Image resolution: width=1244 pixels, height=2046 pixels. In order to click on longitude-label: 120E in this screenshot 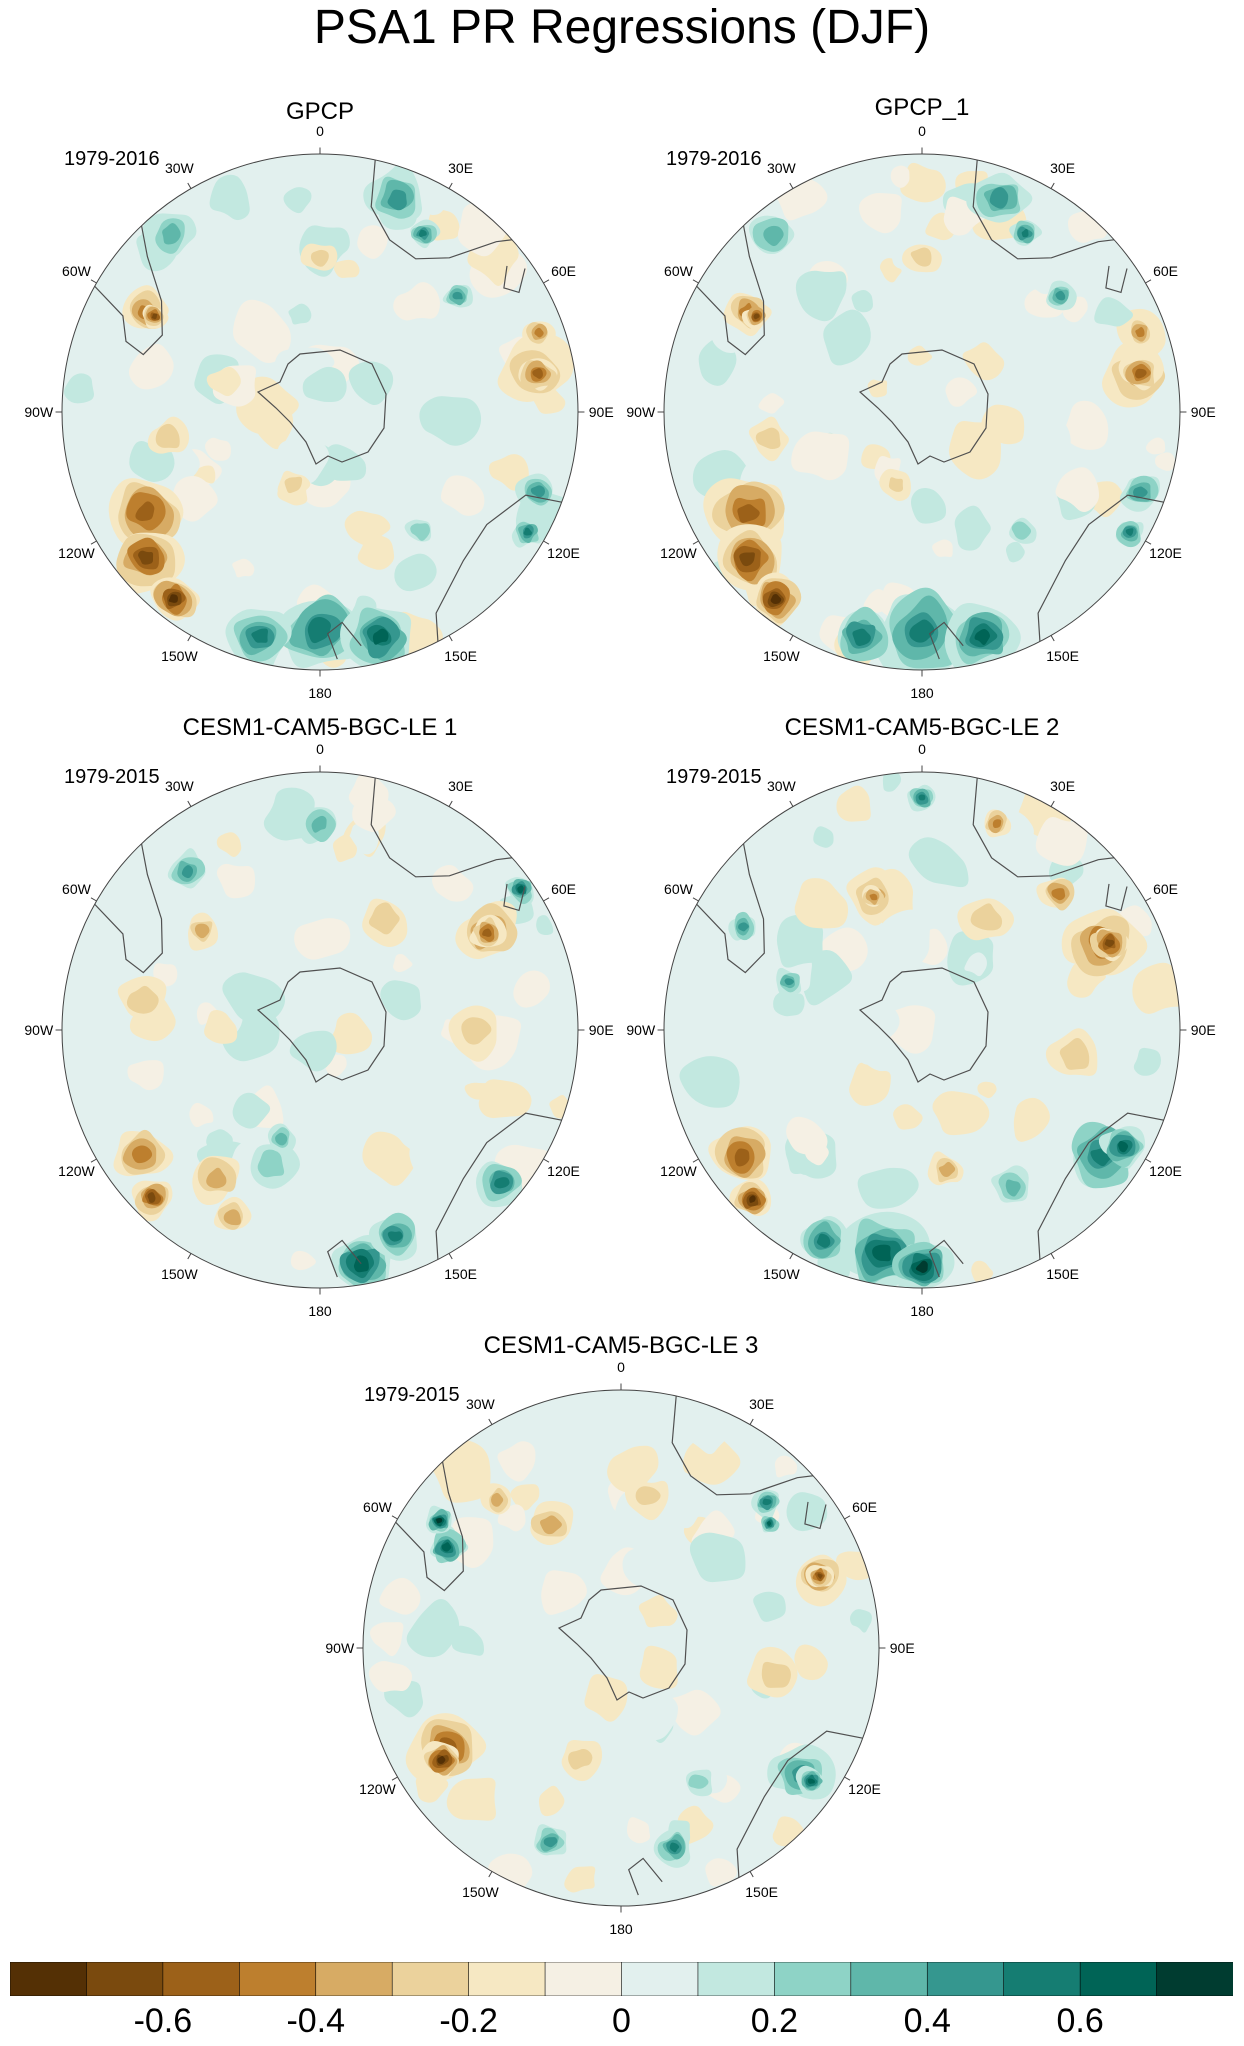, I will do `click(864, 1788)`.